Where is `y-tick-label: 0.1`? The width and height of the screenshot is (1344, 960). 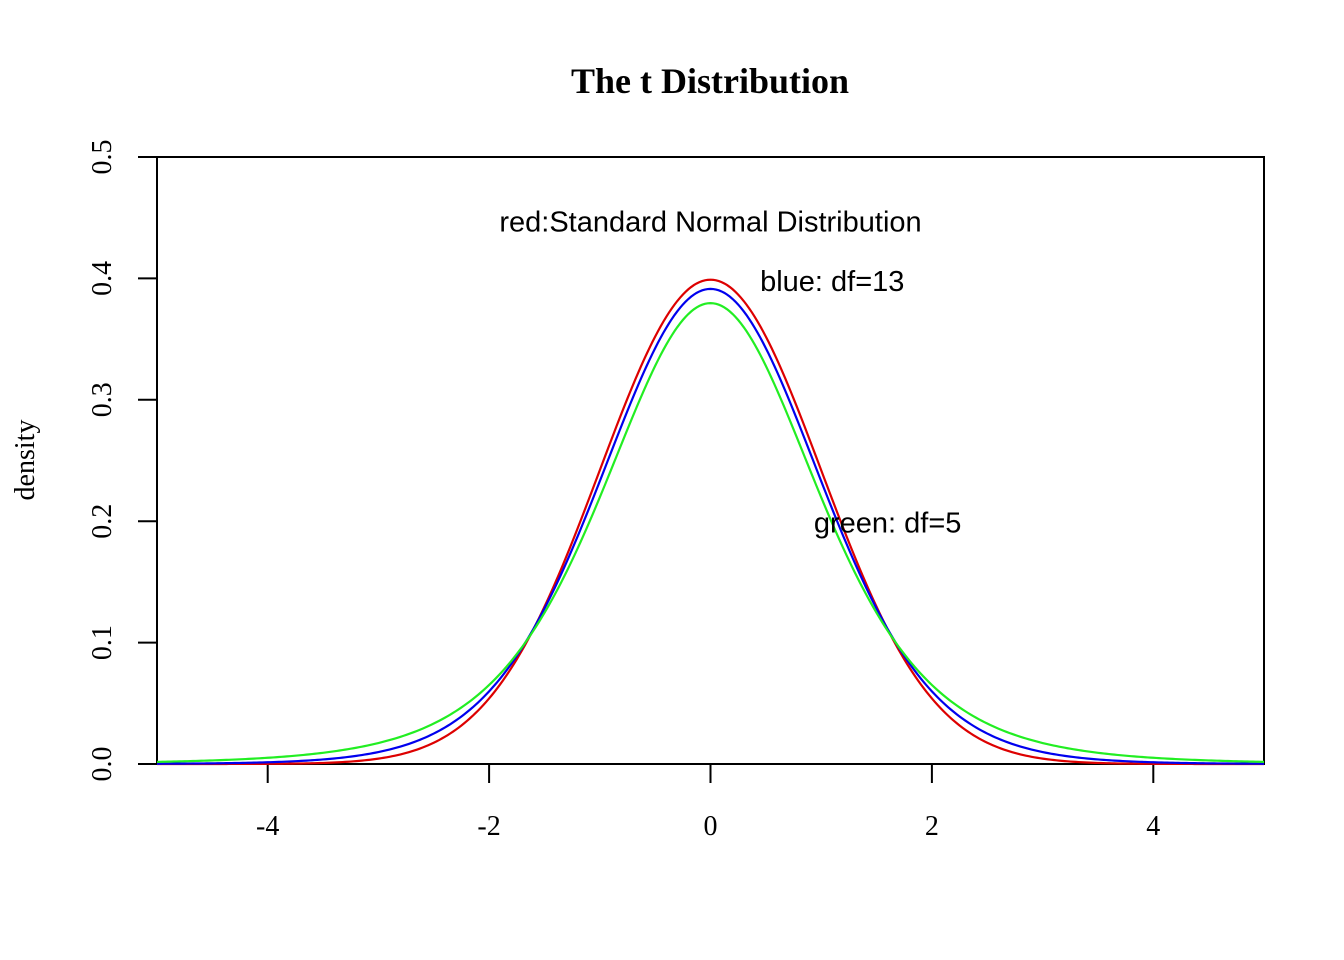
y-tick-label: 0.1 is located at coordinates (102, 642).